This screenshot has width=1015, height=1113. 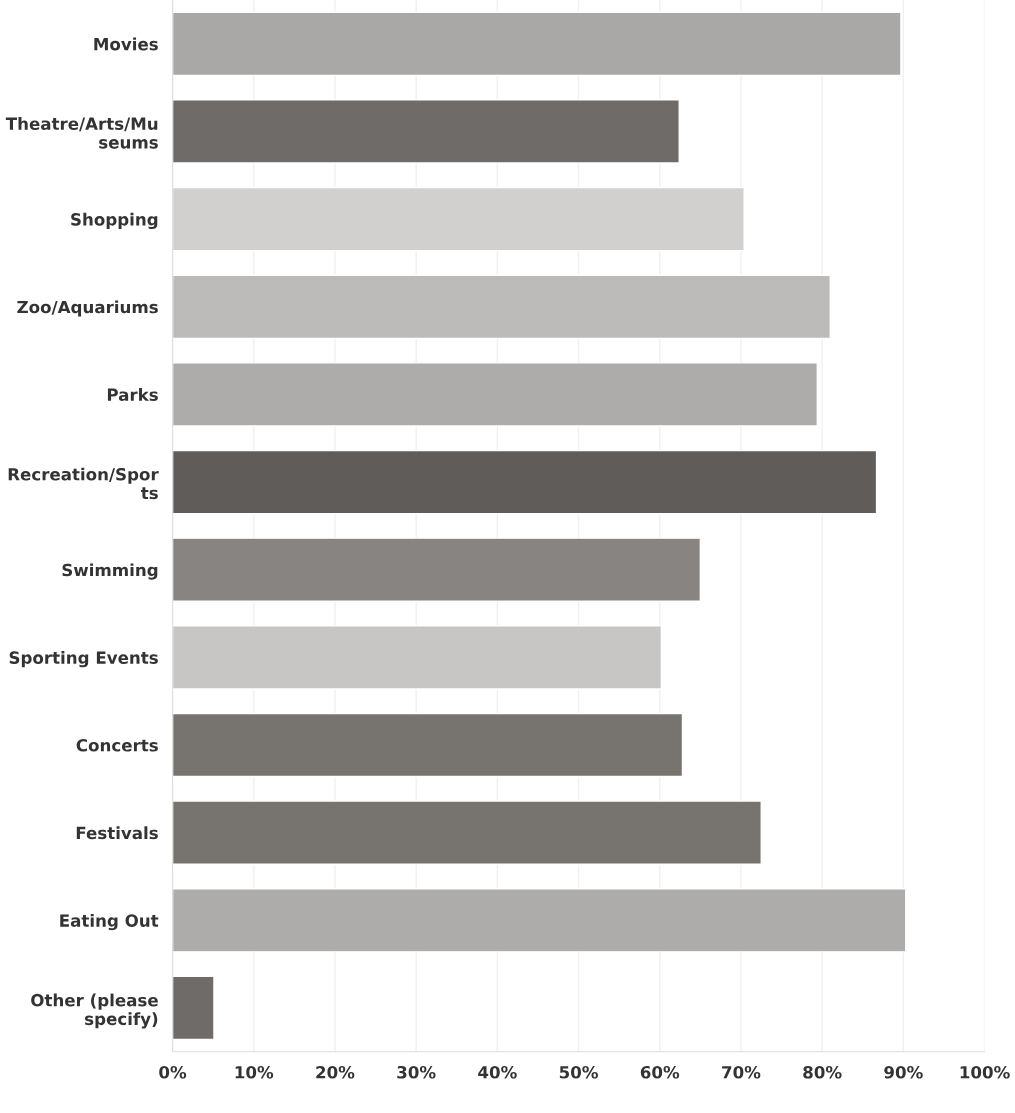 I want to click on x-tick-label: 100%, so click(x=985, y=1072).